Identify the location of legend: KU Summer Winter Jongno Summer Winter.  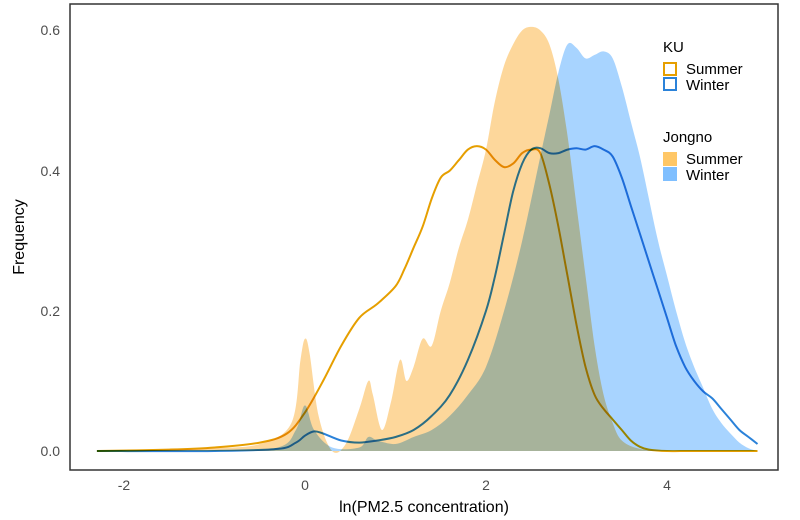
(703, 111).